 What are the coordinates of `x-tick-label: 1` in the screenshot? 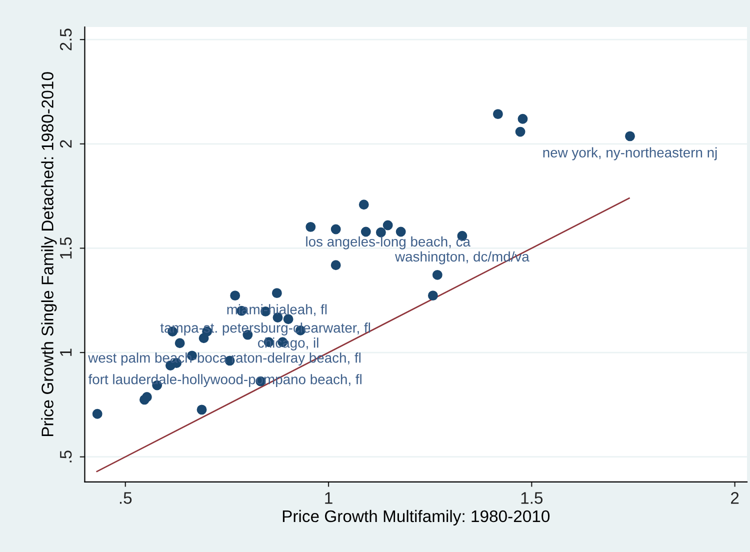 It's located at (328, 498).